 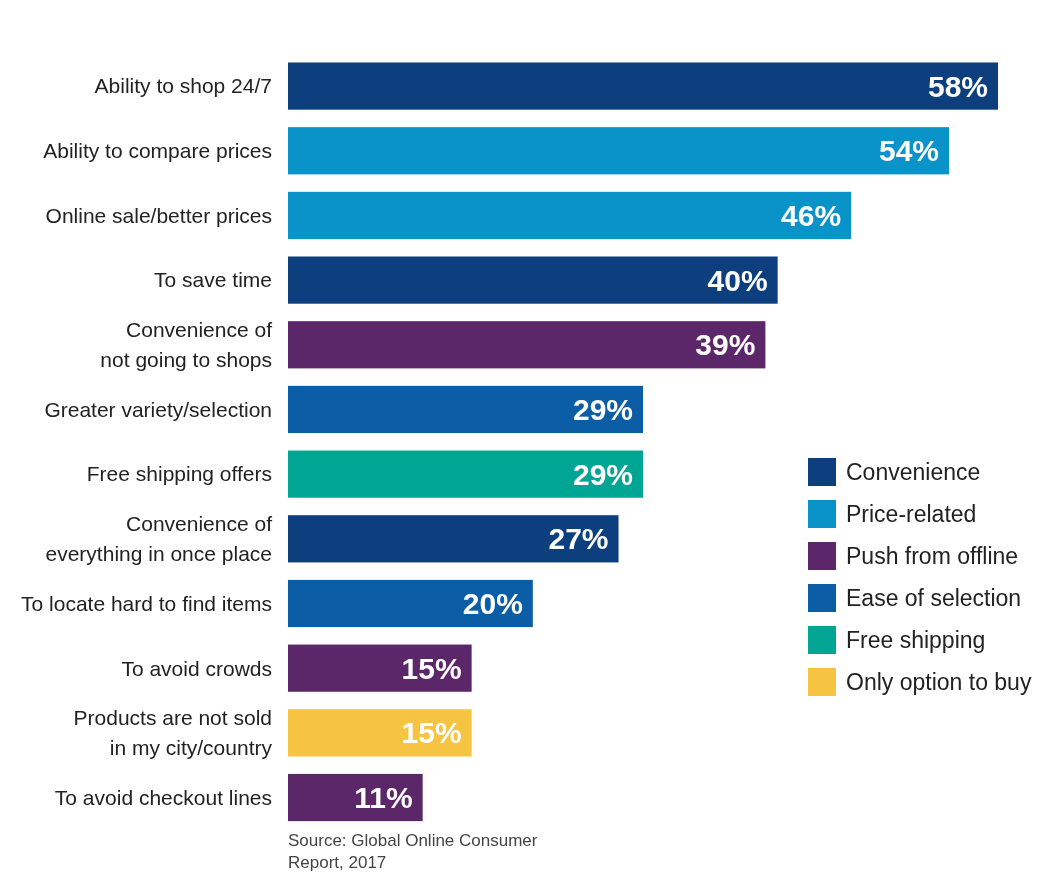 What do you see at coordinates (932, 556) in the screenshot?
I see `legend-label: Push from offline` at bounding box center [932, 556].